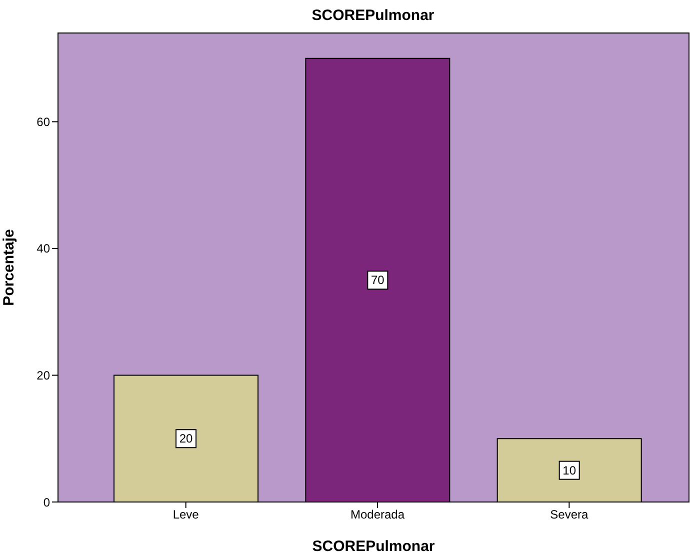 This screenshot has height=553, width=690. I want to click on data-label: 10, so click(569, 470).